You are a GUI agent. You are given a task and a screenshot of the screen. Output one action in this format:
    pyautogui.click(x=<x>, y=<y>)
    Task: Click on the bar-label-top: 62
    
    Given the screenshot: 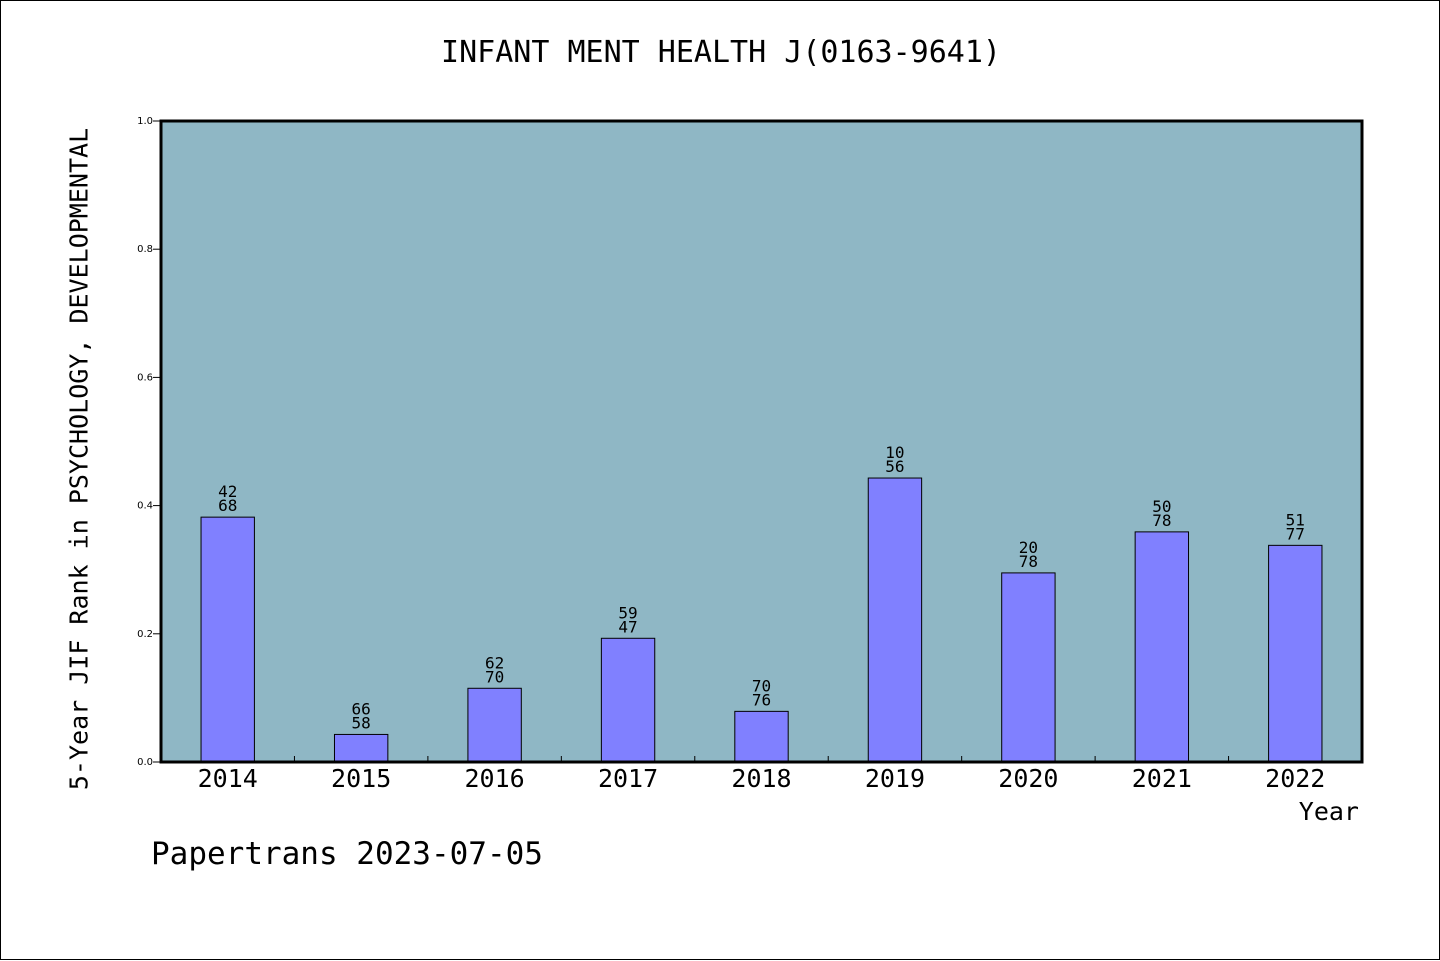 What is the action you would take?
    pyautogui.click(x=494, y=662)
    